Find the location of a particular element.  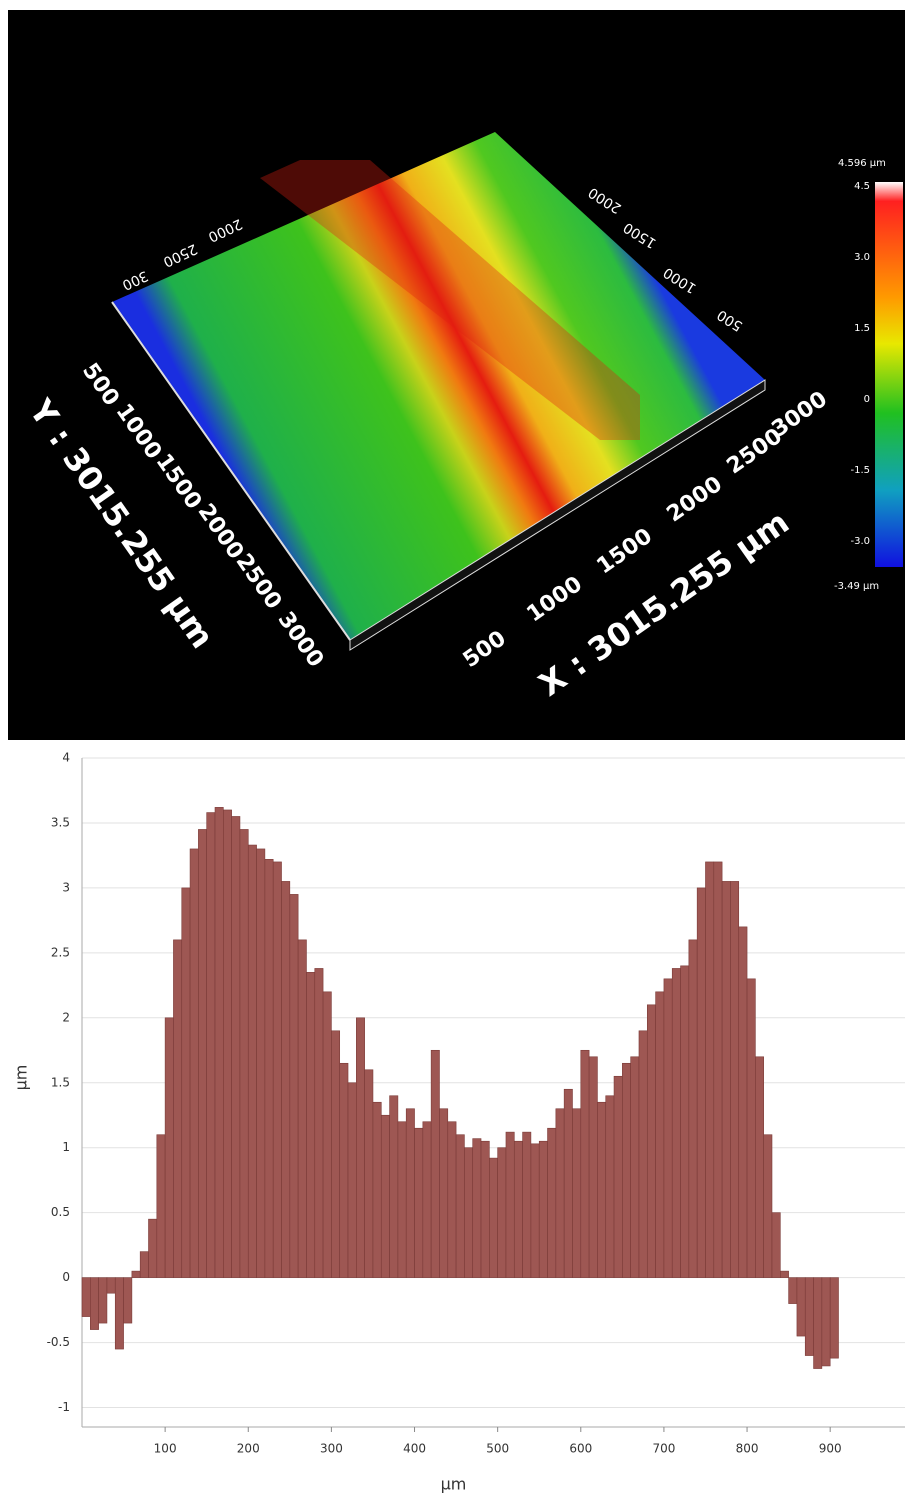

x-tick-label: 300 is located at coordinates (331, 1449).